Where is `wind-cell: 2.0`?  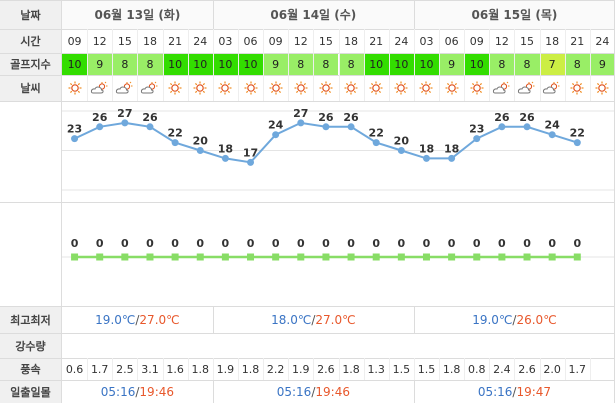 wind-cell: 2.0 is located at coordinates (552, 369).